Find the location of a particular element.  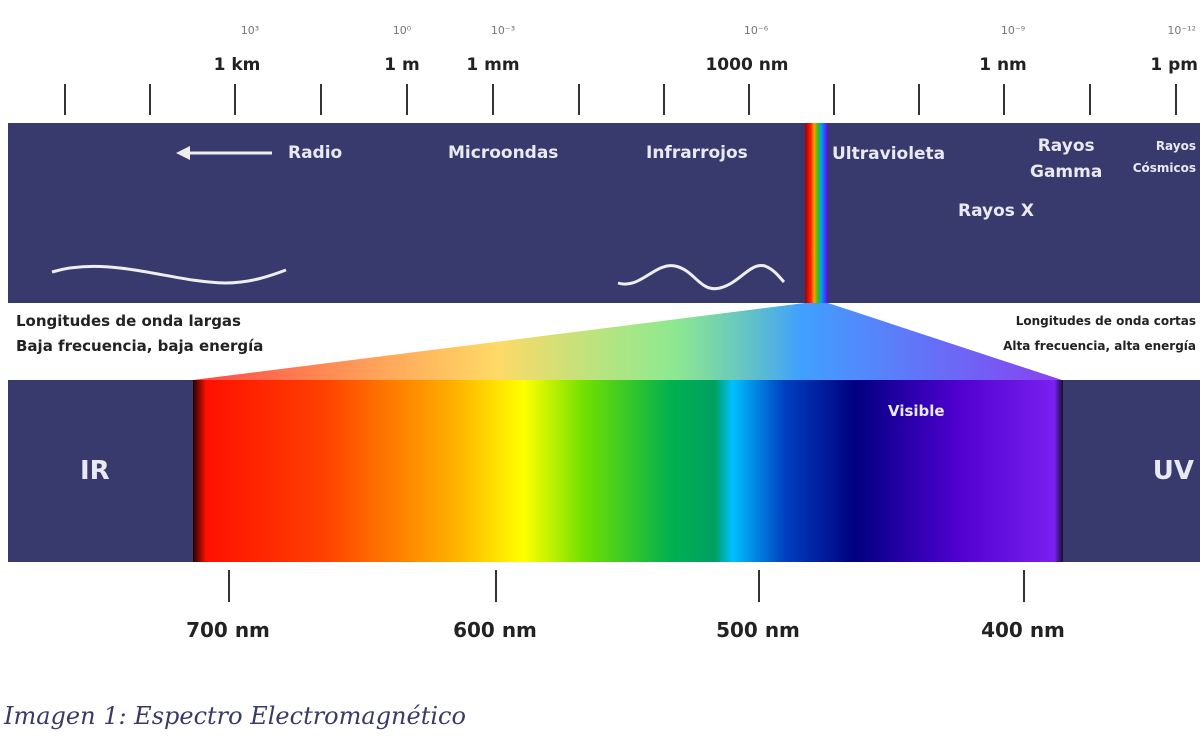

long-wave-line2: Baja frecuencia, baja energía is located at coordinates (140, 346).